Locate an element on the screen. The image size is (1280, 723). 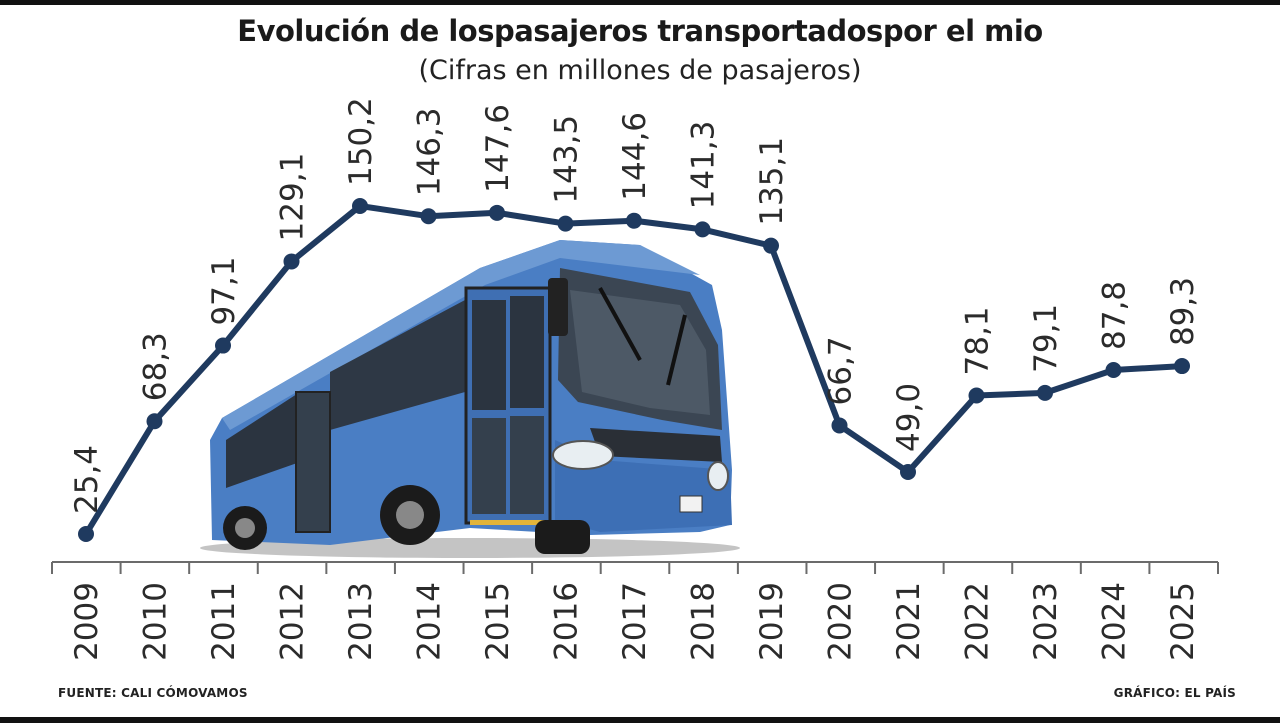
data-point-2025 is located at coordinates (1182, 366).